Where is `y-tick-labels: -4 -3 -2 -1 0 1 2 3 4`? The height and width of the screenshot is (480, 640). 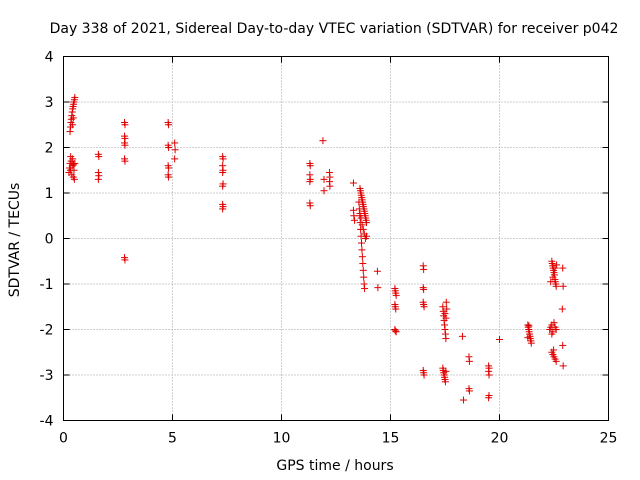
y-tick-labels: -4 -3 -2 -1 0 1 2 3 4 is located at coordinates (47, 240).